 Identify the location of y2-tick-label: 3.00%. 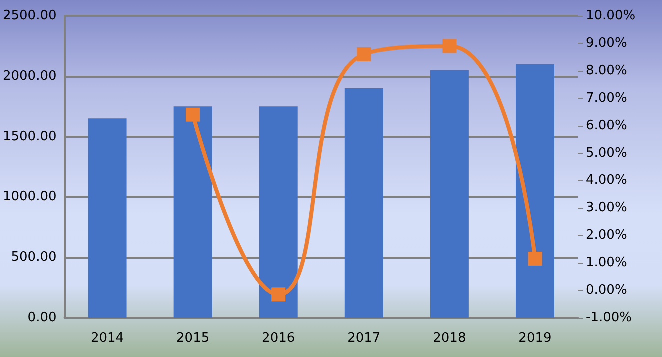
(607, 208).